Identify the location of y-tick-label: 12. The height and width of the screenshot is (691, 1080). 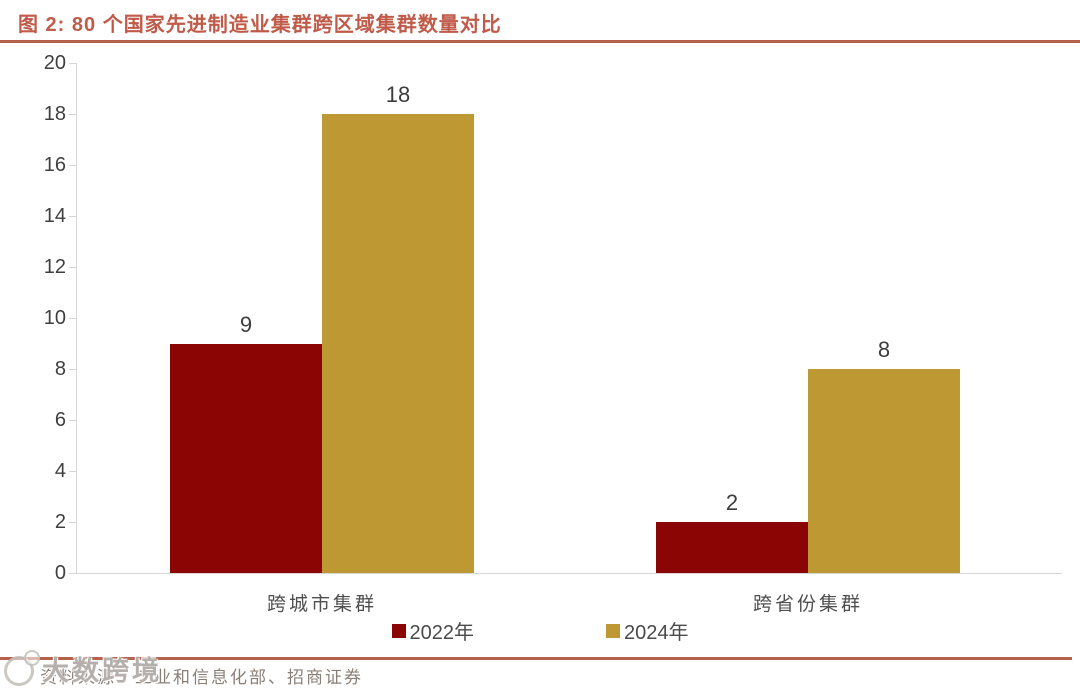
(54, 267).